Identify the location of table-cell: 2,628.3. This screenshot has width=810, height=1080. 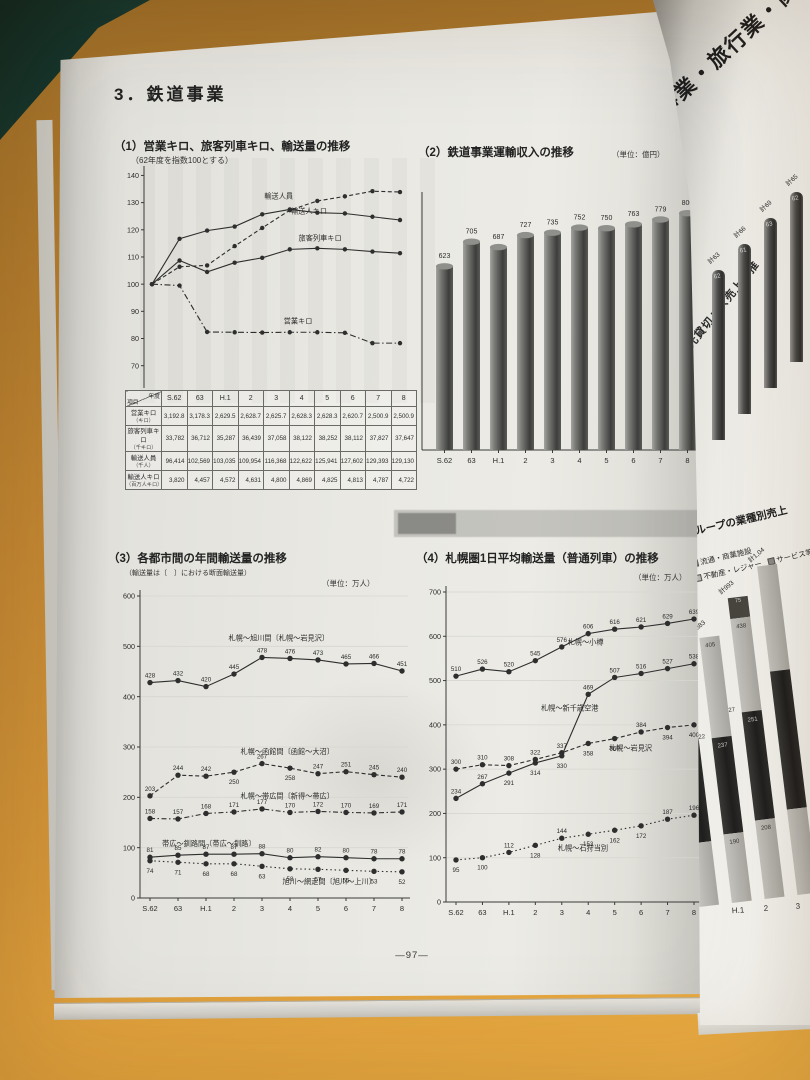
(327, 416).